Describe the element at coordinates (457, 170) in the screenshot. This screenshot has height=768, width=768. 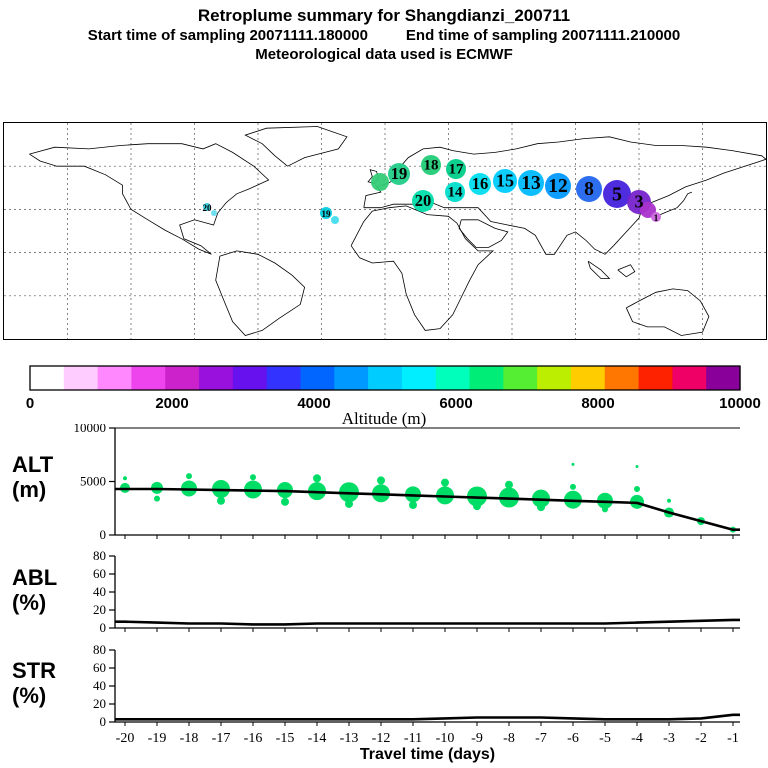
I see `svg-text: 17` at that location.